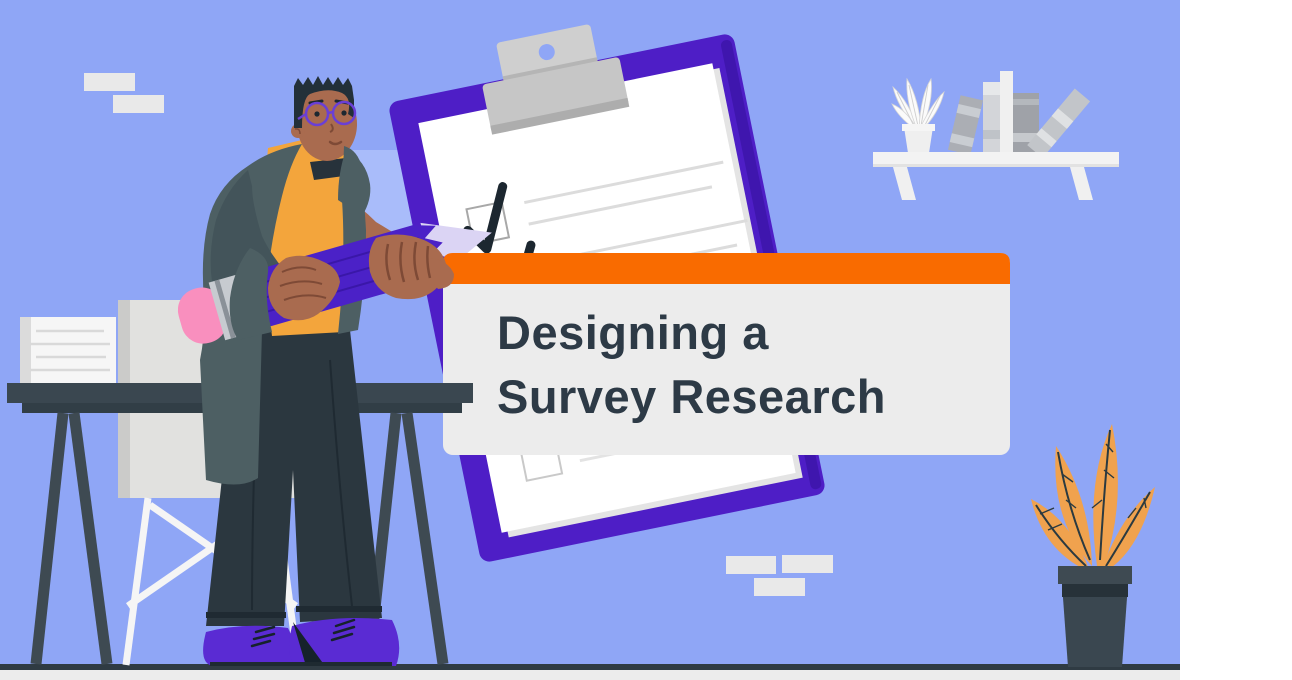 The height and width of the screenshot is (680, 1292). I want to click on clipboard-clip, so click(556, 79).